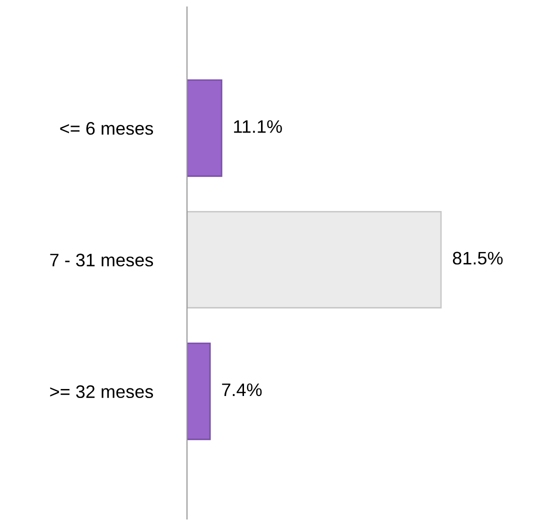 This screenshot has height=529, width=537. What do you see at coordinates (107, 128) in the screenshot?
I see `y-tick-label: <= 6 meses` at bounding box center [107, 128].